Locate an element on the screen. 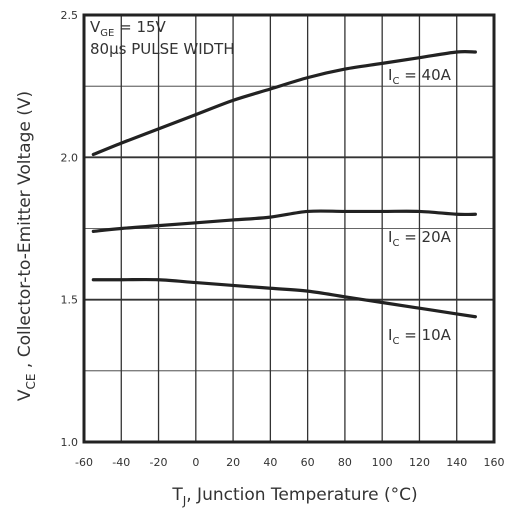 Image resolution: width=513 pixels, height=511 pixels. x-tick-label: 120 is located at coordinates (419, 462).